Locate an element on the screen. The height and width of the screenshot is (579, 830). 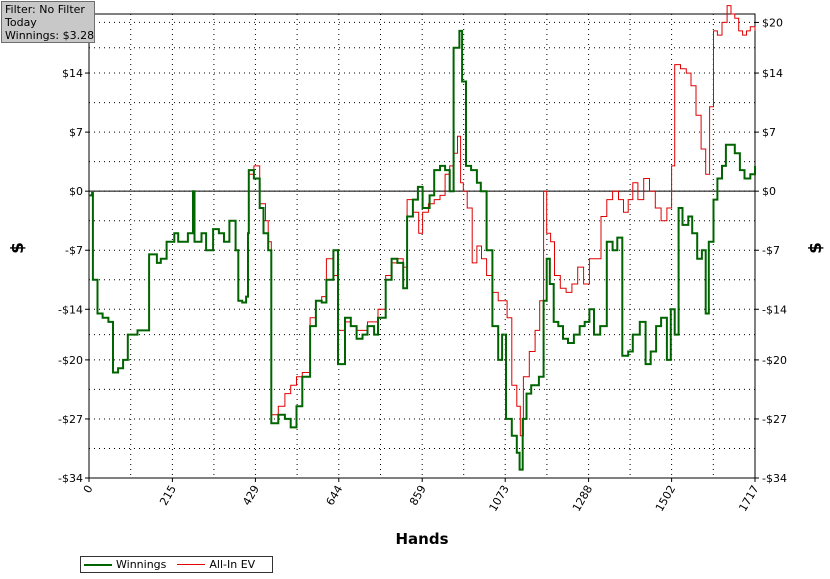
legend-label-winnings: Winnings is located at coordinates (141, 564).